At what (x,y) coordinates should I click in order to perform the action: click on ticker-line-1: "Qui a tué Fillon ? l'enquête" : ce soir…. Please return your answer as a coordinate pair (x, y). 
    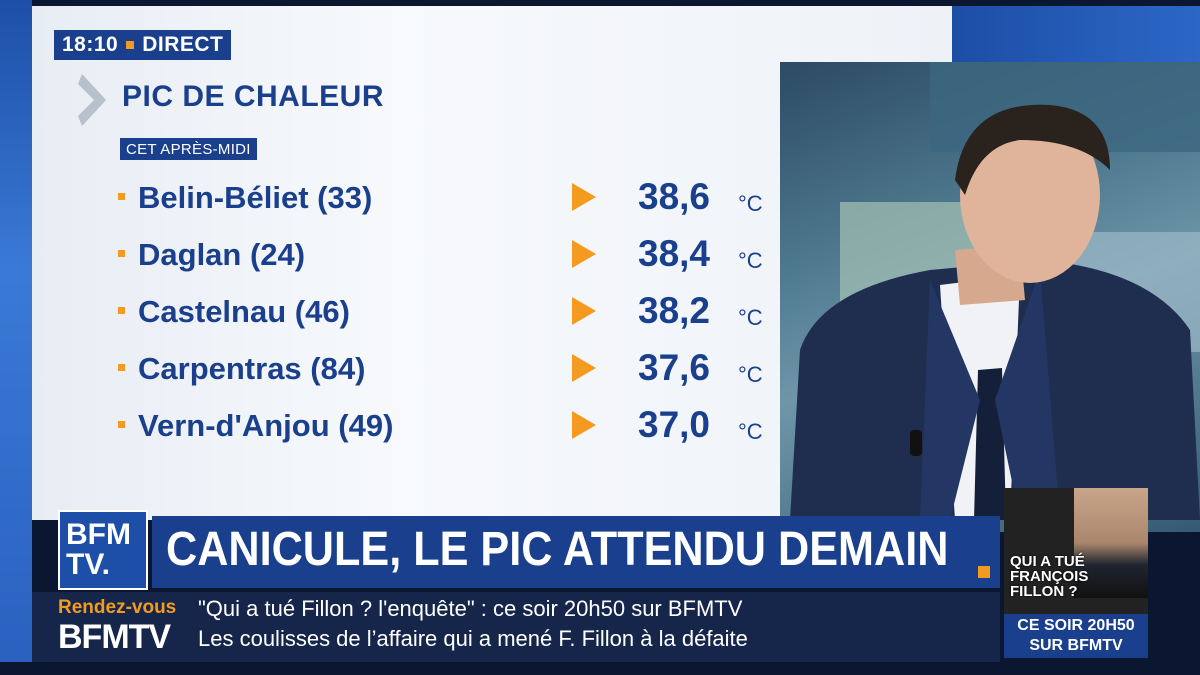
    Looking at the image, I should click on (470, 608).